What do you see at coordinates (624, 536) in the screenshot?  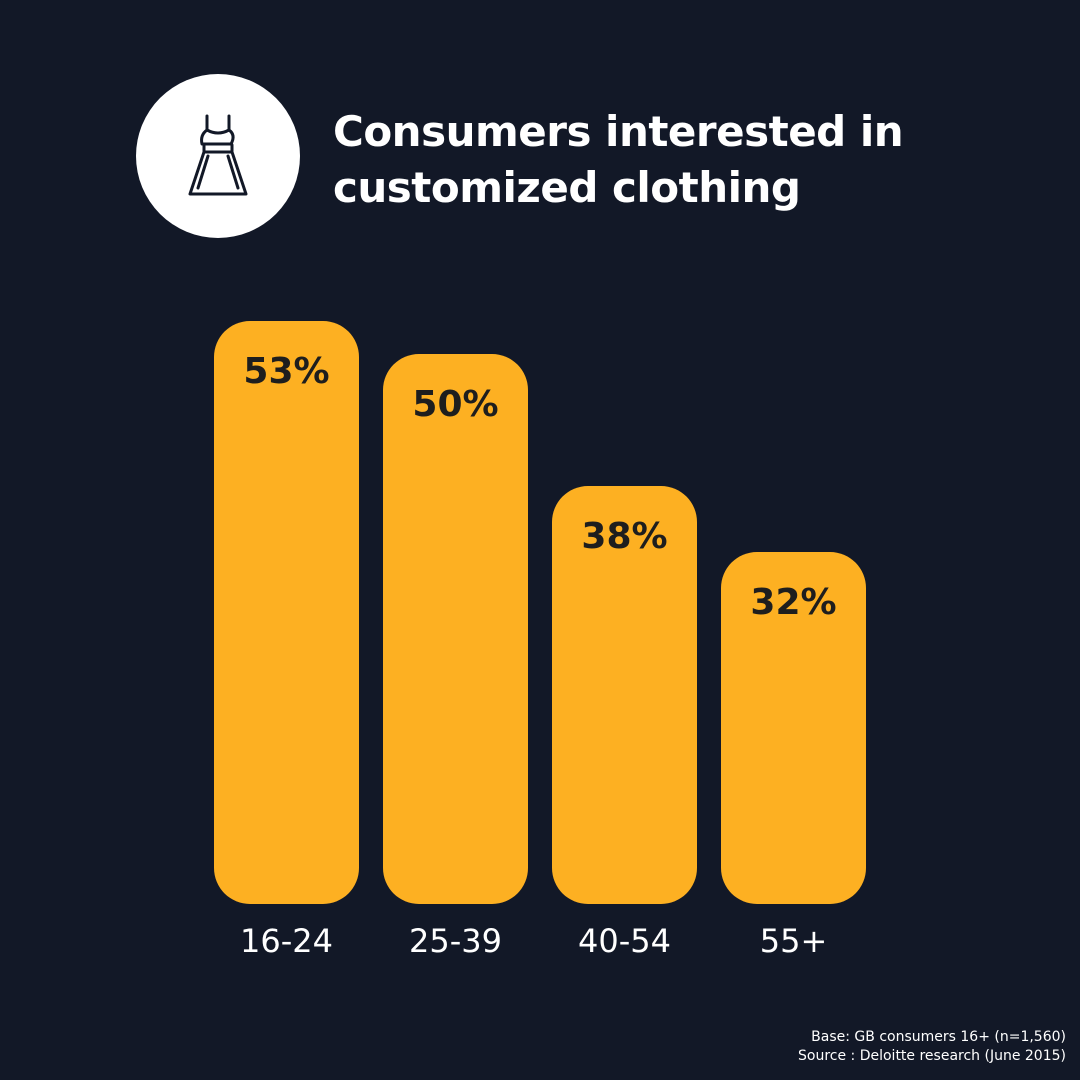 I see `value-label: 38%` at bounding box center [624, 536].